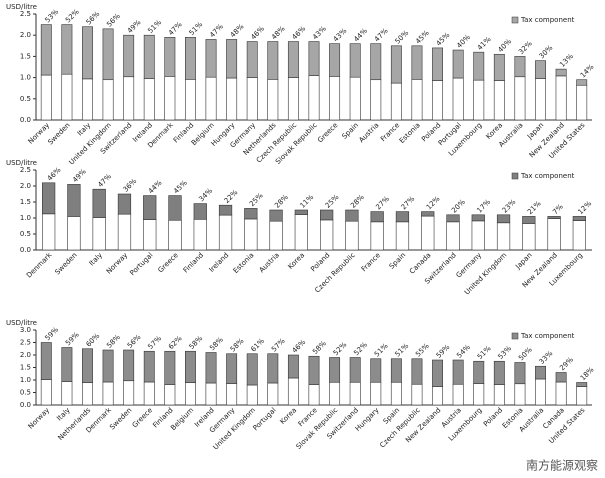 Image resolution: width=605 pixels, height=478 pixels. I want to click on bar-label: 46%, so click(54, 174).